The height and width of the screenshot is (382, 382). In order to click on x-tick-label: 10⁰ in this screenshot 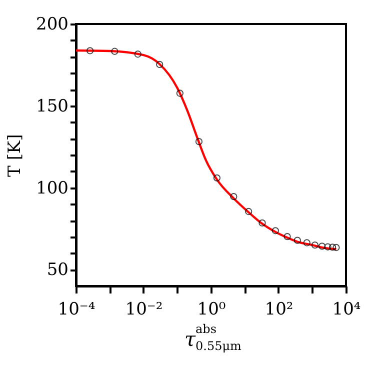, I will do `click(211, 310)`.